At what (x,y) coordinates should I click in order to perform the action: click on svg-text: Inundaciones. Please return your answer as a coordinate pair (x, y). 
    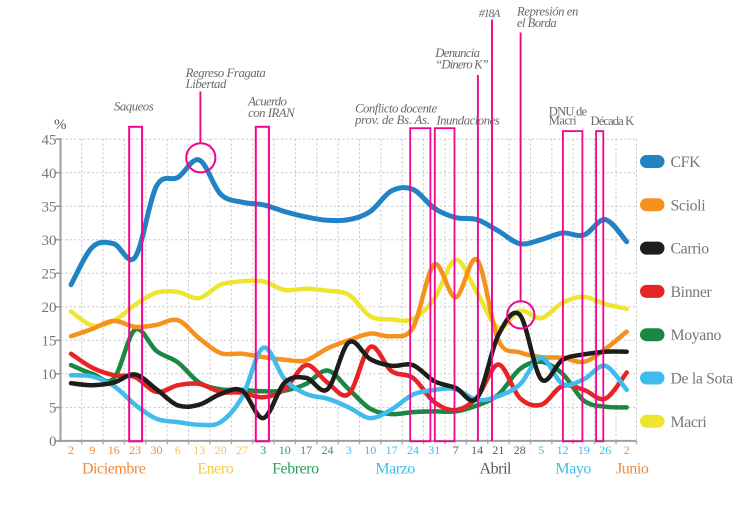
    Looking at the image, I should click on (467, 120).